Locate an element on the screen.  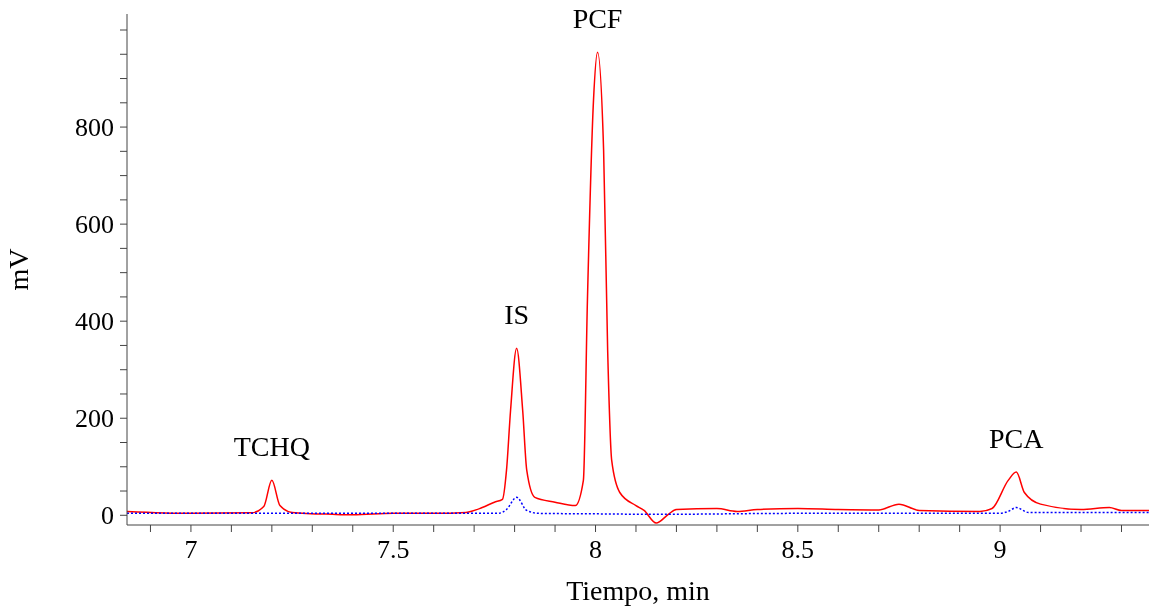
line-series is located at coordinates (638, 506).